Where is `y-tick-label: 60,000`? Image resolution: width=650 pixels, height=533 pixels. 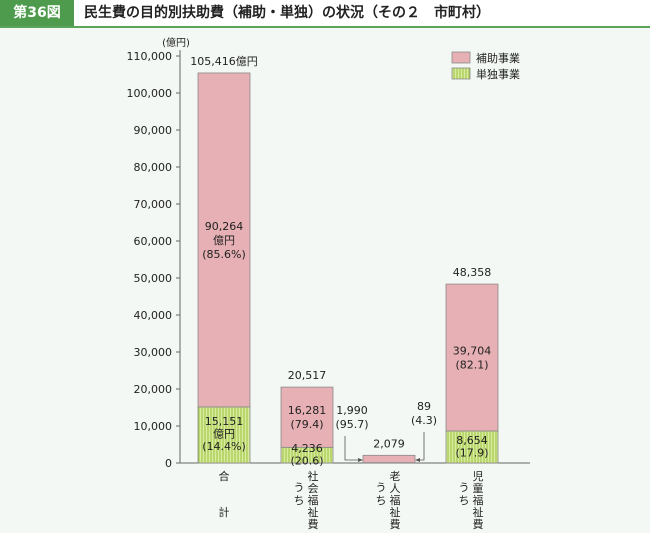 y-tick-label: 60,000 is located at coordinates (153, 241).